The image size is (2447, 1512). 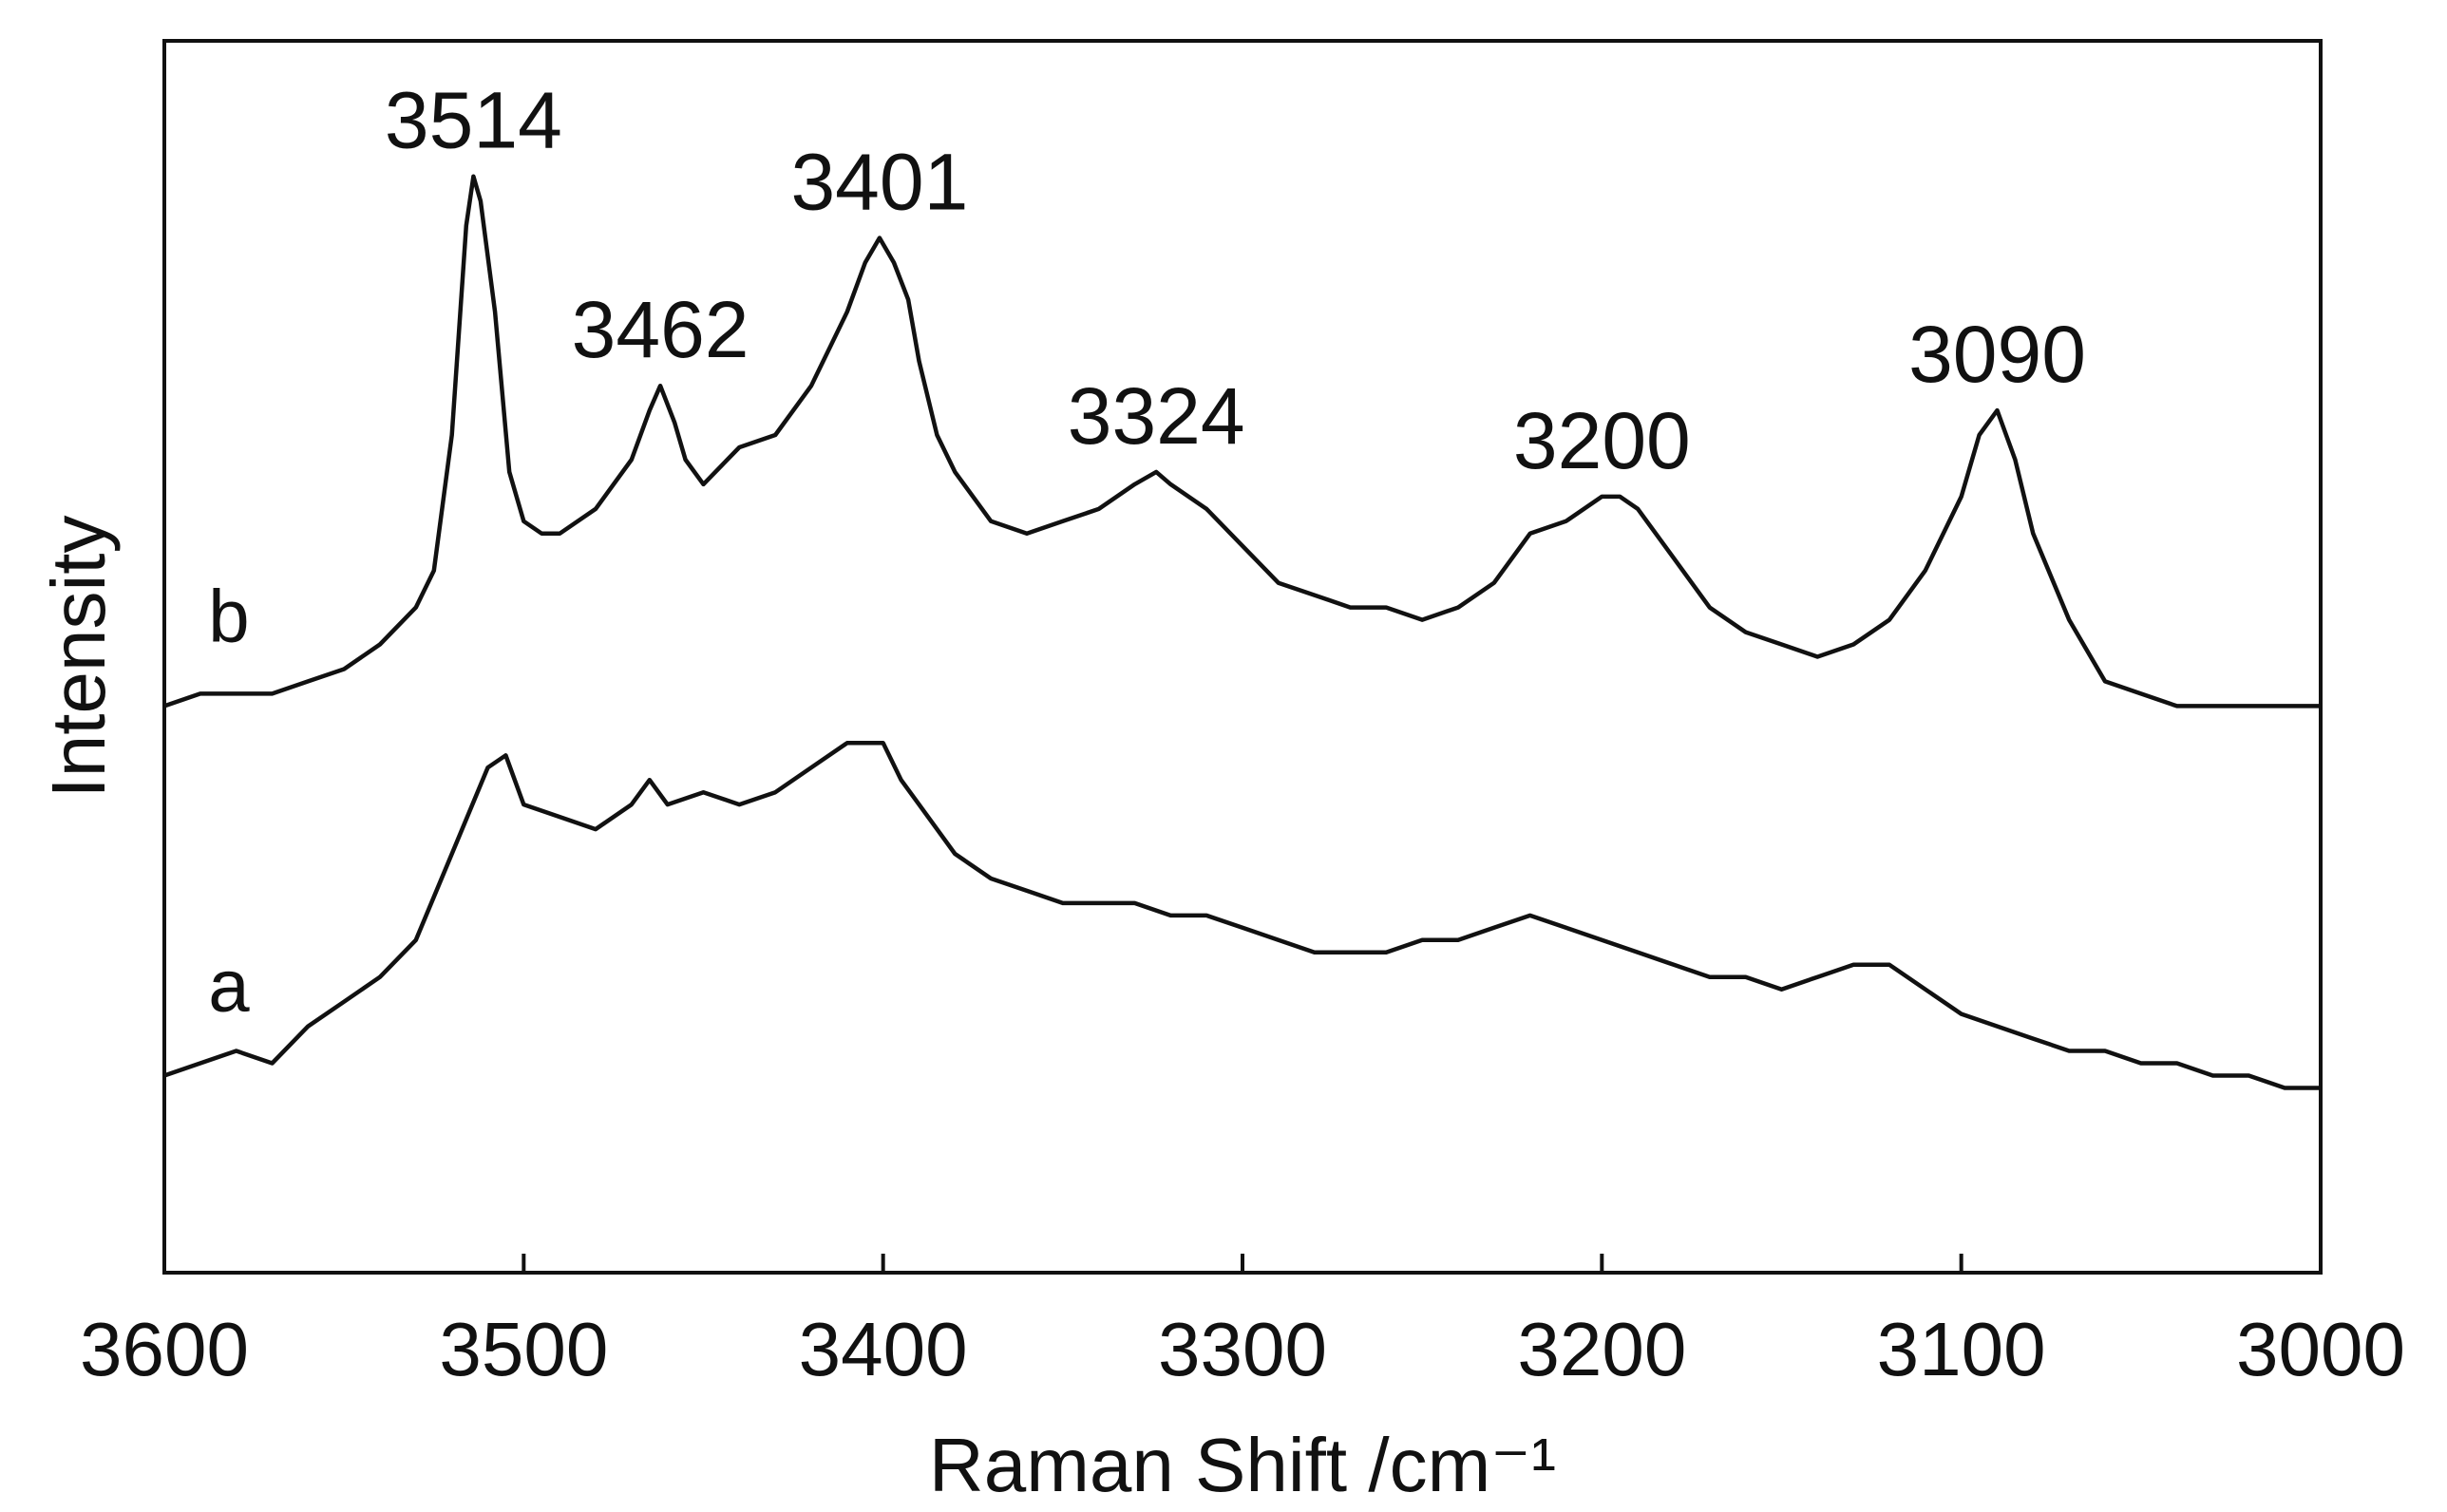 What do you see at coordinates (661, 330) in the screenshot?
I see `peak-label: 3462` at bounding box center [661, 330].